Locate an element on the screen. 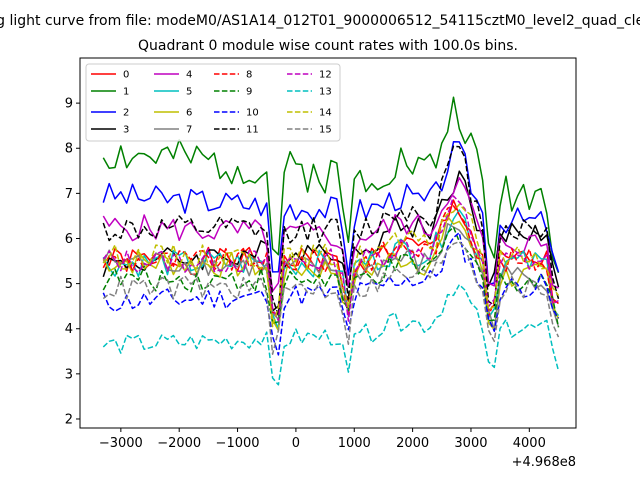 This screenshot has width=640, height=480. y-tick-label: 6 is located at coordinates (69, 239).